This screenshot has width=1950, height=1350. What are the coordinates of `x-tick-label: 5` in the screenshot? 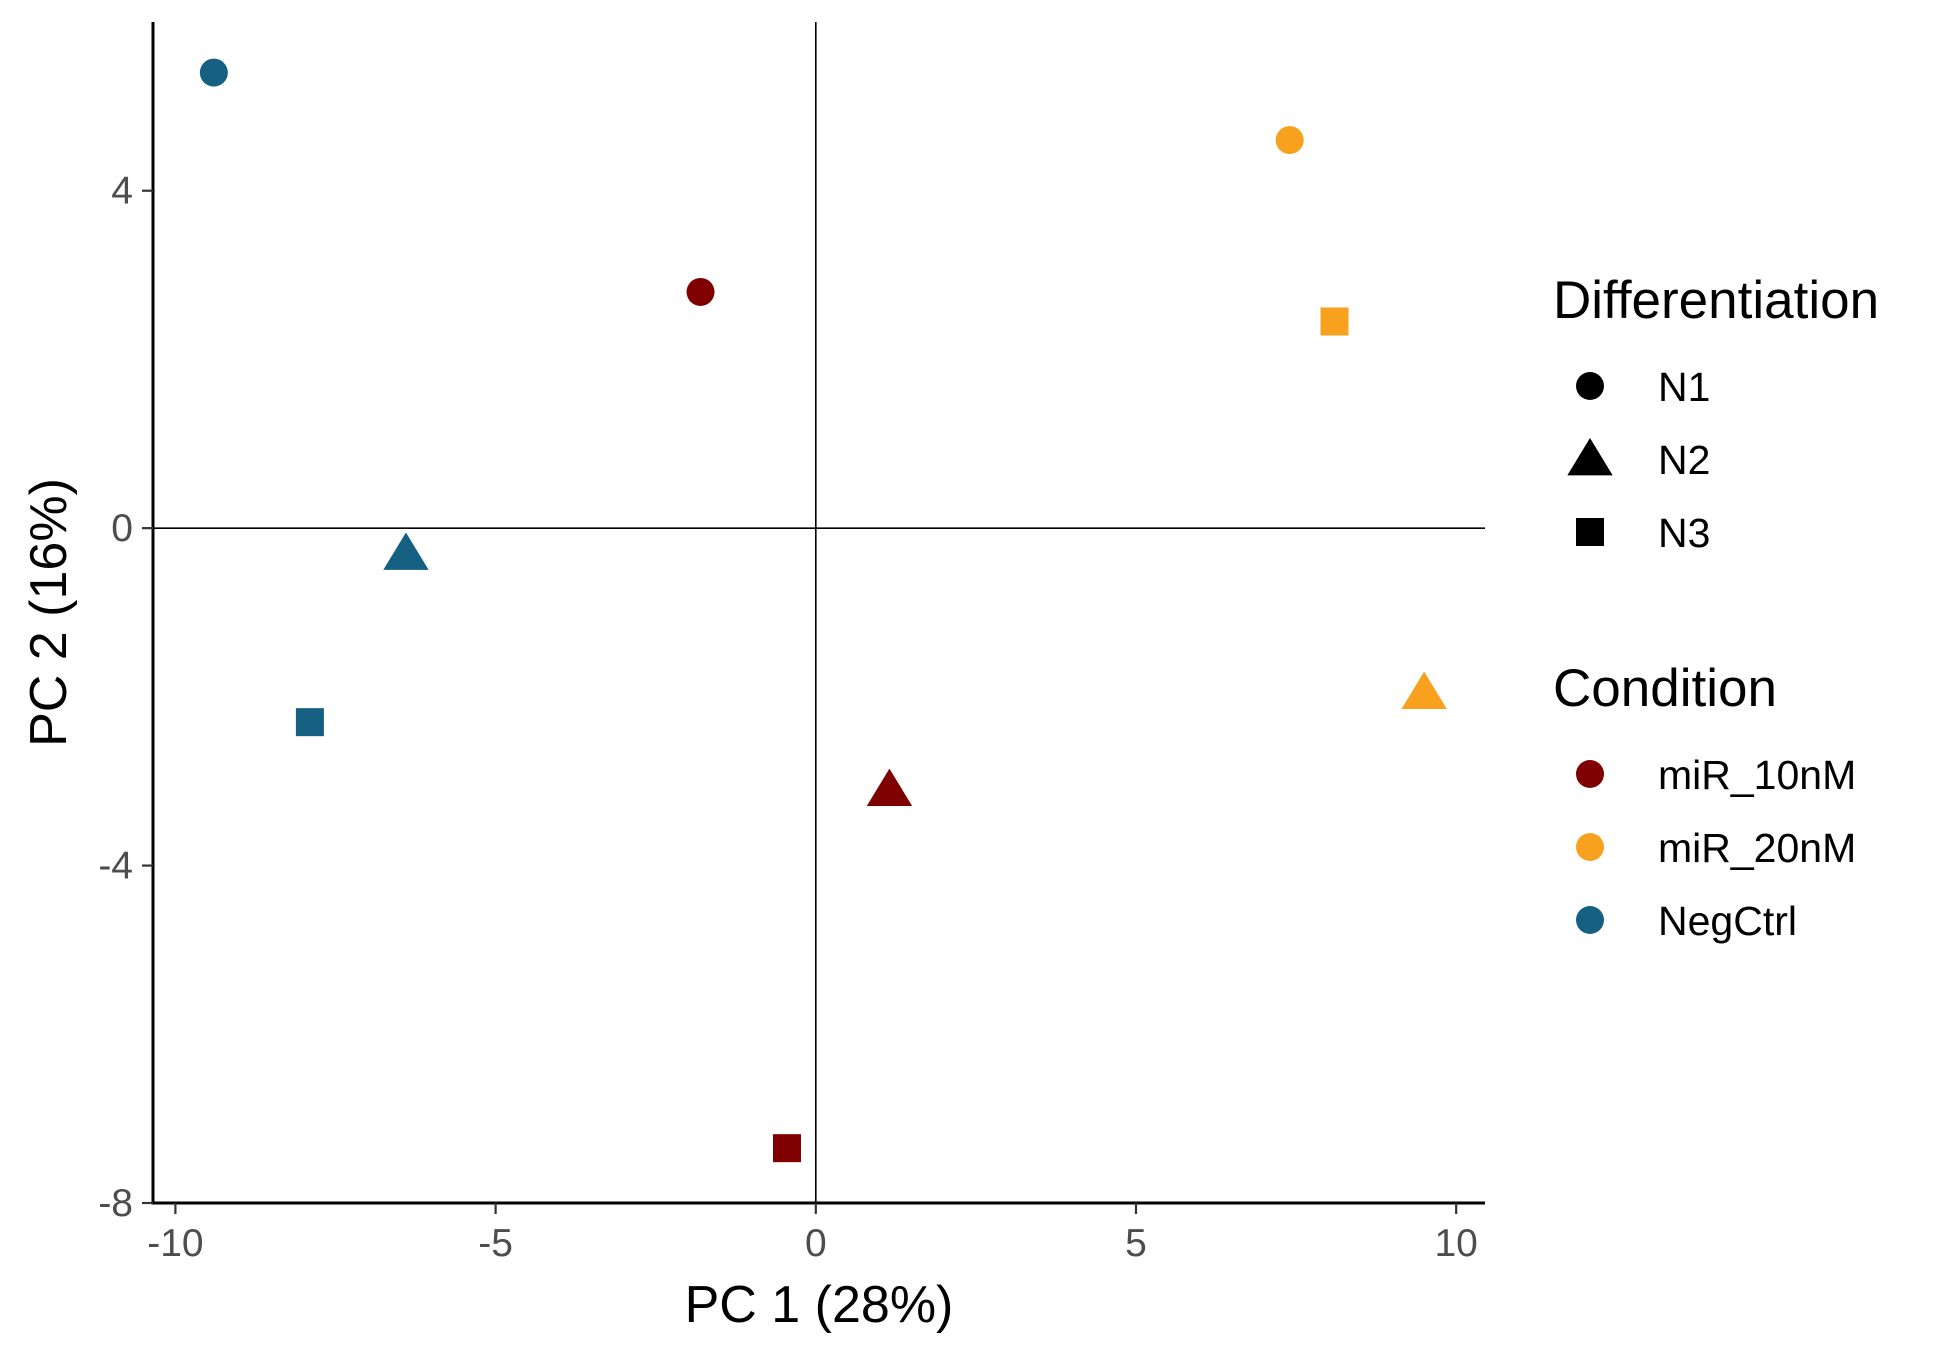 It's located at (1136, 1243).